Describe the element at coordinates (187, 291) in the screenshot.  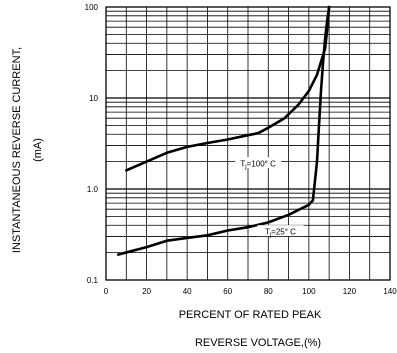
I see `x-tick-label: 40` at that location.